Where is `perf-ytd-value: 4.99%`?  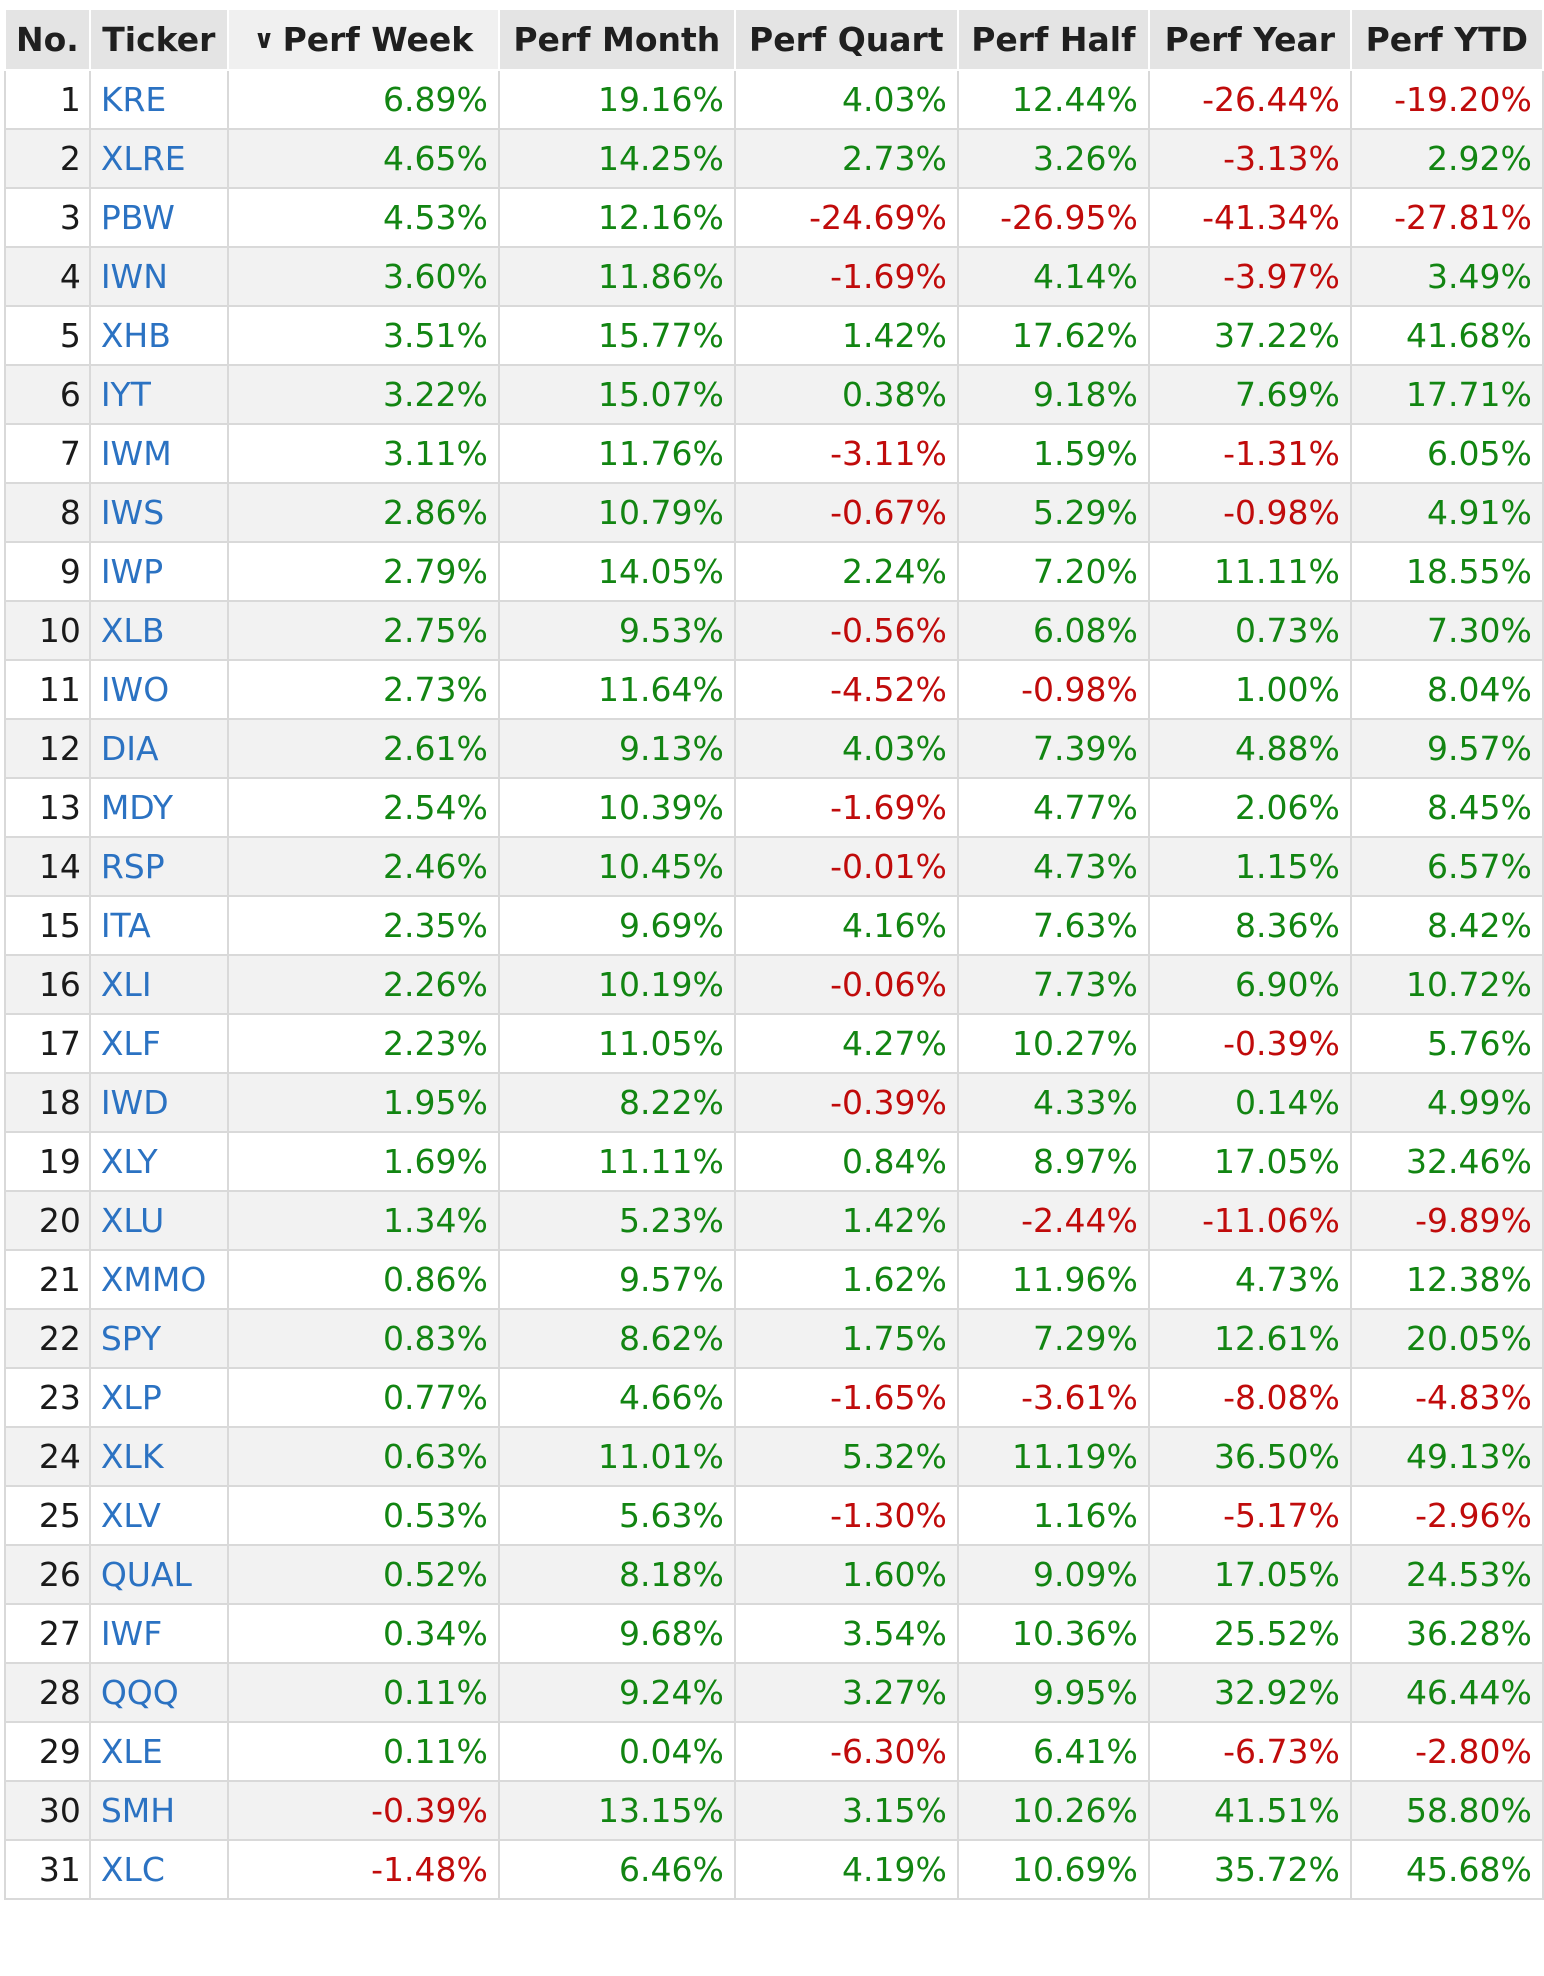
perf-ytd-value: 4.99% is located at coordinates (1446, 1102).